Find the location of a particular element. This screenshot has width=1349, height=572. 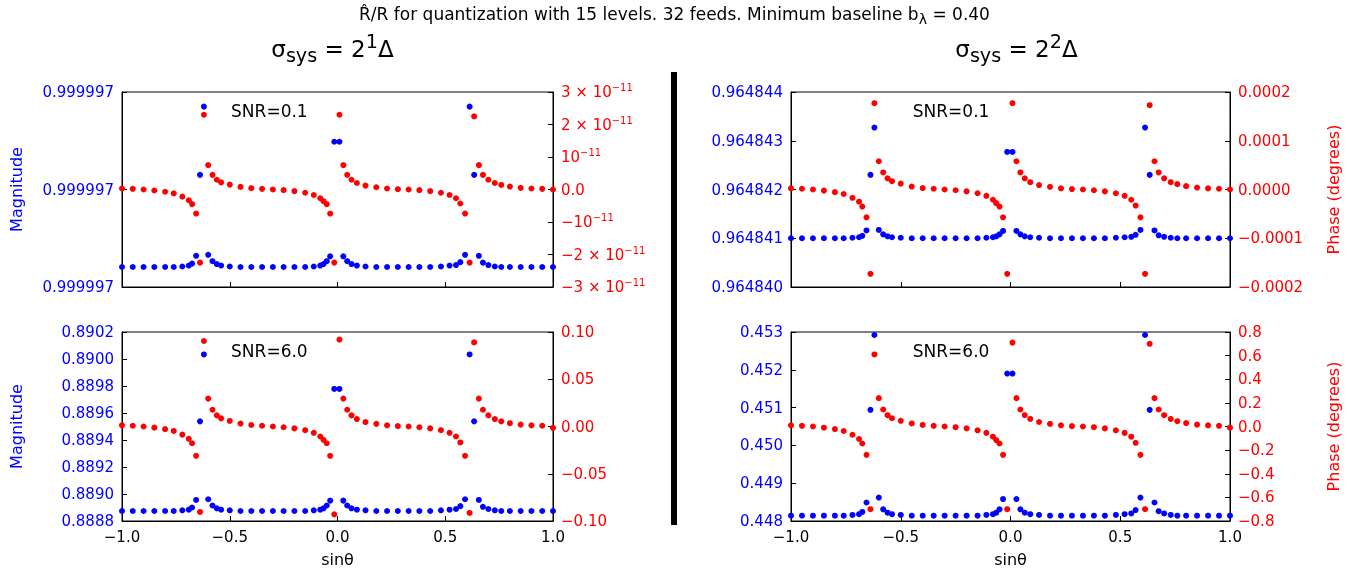

y-axis-title: Magnitude is located at coordinates (16, 426).